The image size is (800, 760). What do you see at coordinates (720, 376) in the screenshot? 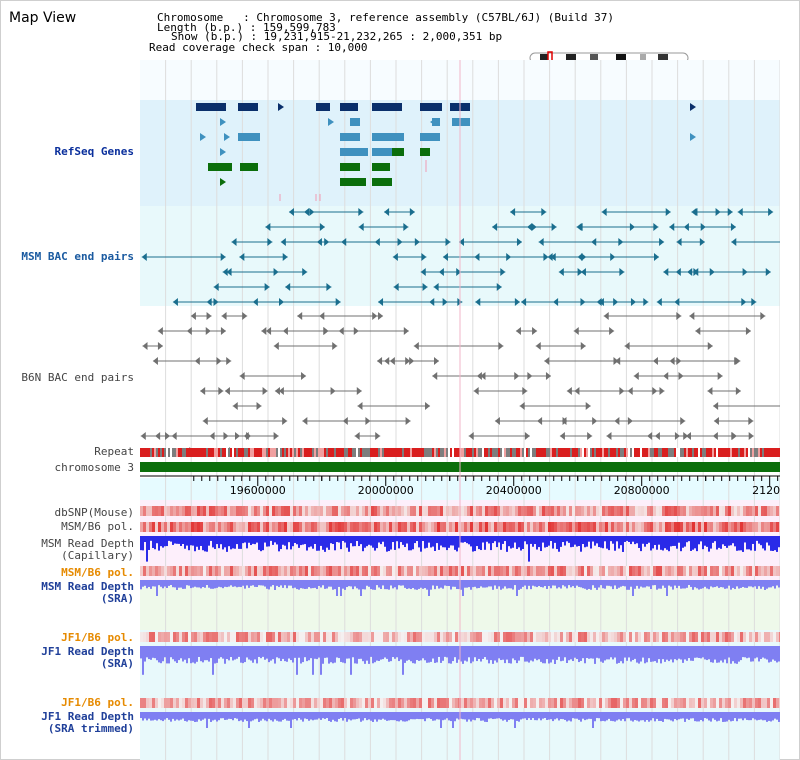
I see `b6n-bac-pair-end` at bounding box center [720, 376].